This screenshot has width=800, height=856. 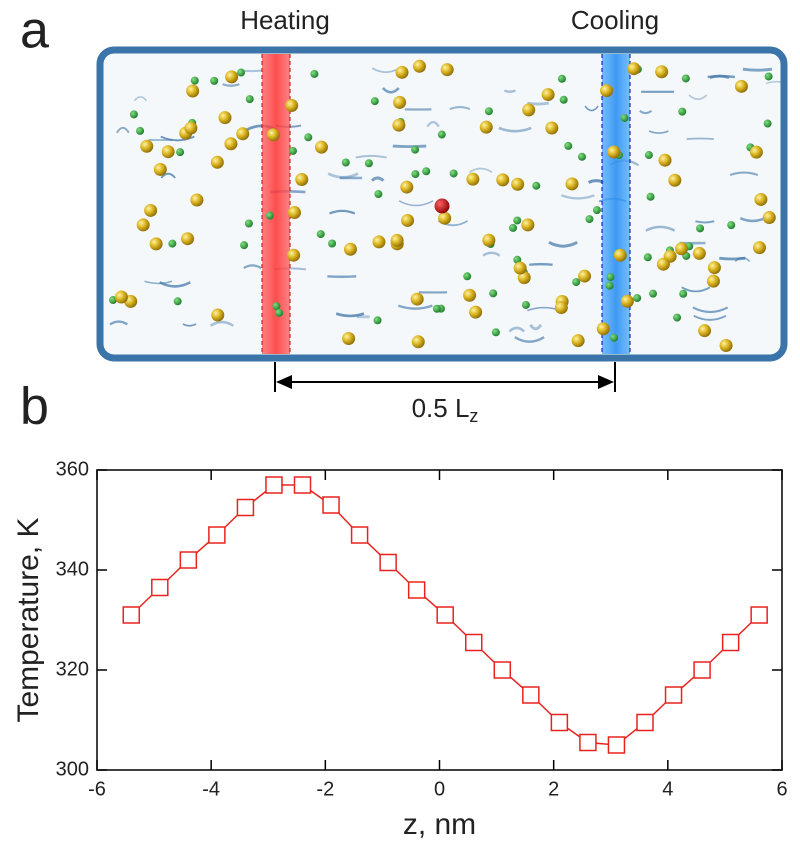 I want to click on length-text: 0.5 L, so click(x=441, y=408).